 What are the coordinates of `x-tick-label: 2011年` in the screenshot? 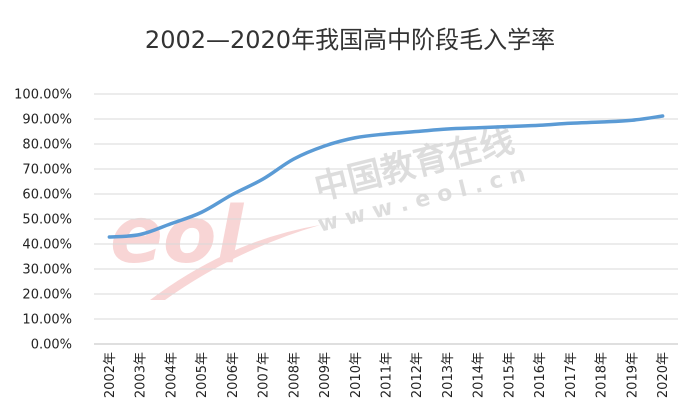 It's located at (387, 375).